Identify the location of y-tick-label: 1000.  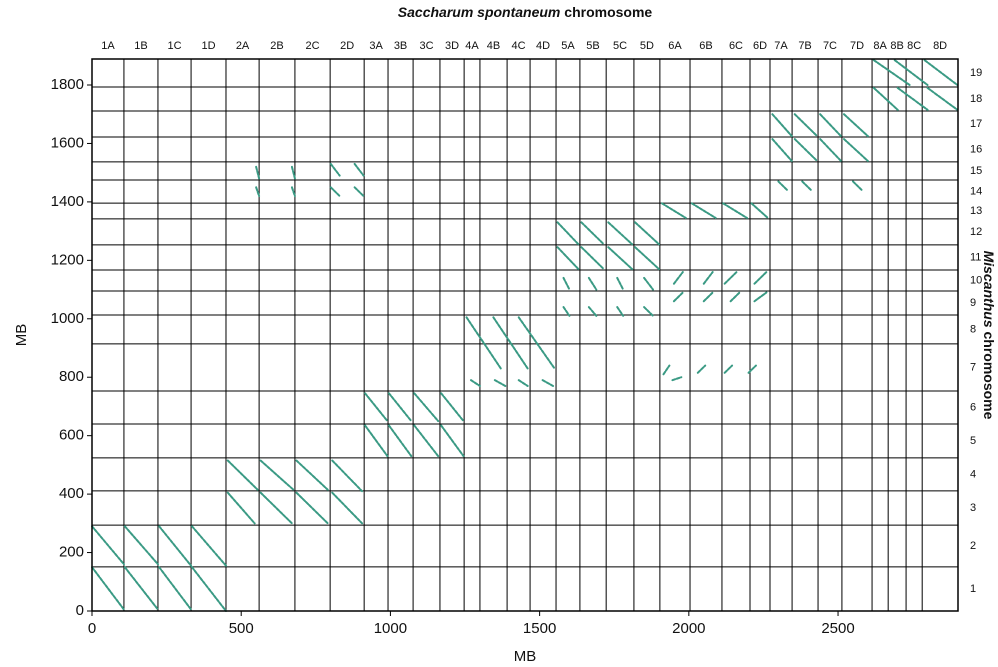
(67, 318).